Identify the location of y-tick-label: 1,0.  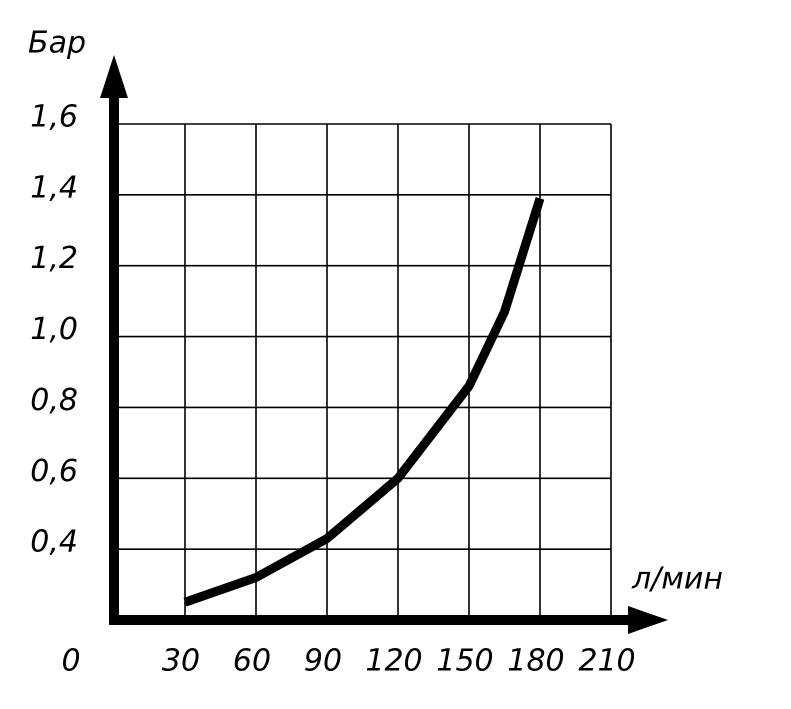
(54, 329).